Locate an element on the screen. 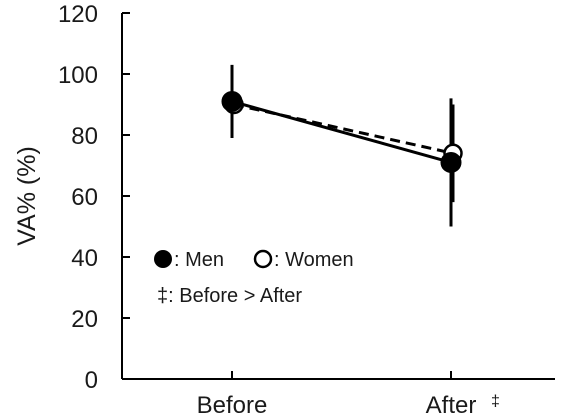 The height and width of the screenshot is (413, 562). legend-women-marker is located at coordinates (263, 259).